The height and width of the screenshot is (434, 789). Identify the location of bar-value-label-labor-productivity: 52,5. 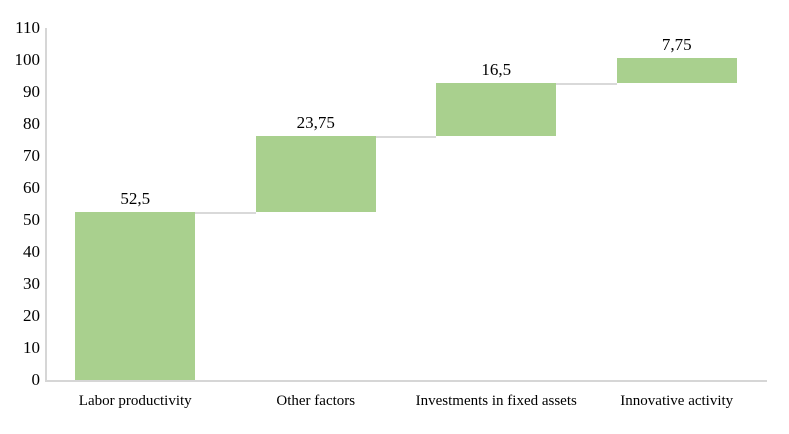
(135, 198).